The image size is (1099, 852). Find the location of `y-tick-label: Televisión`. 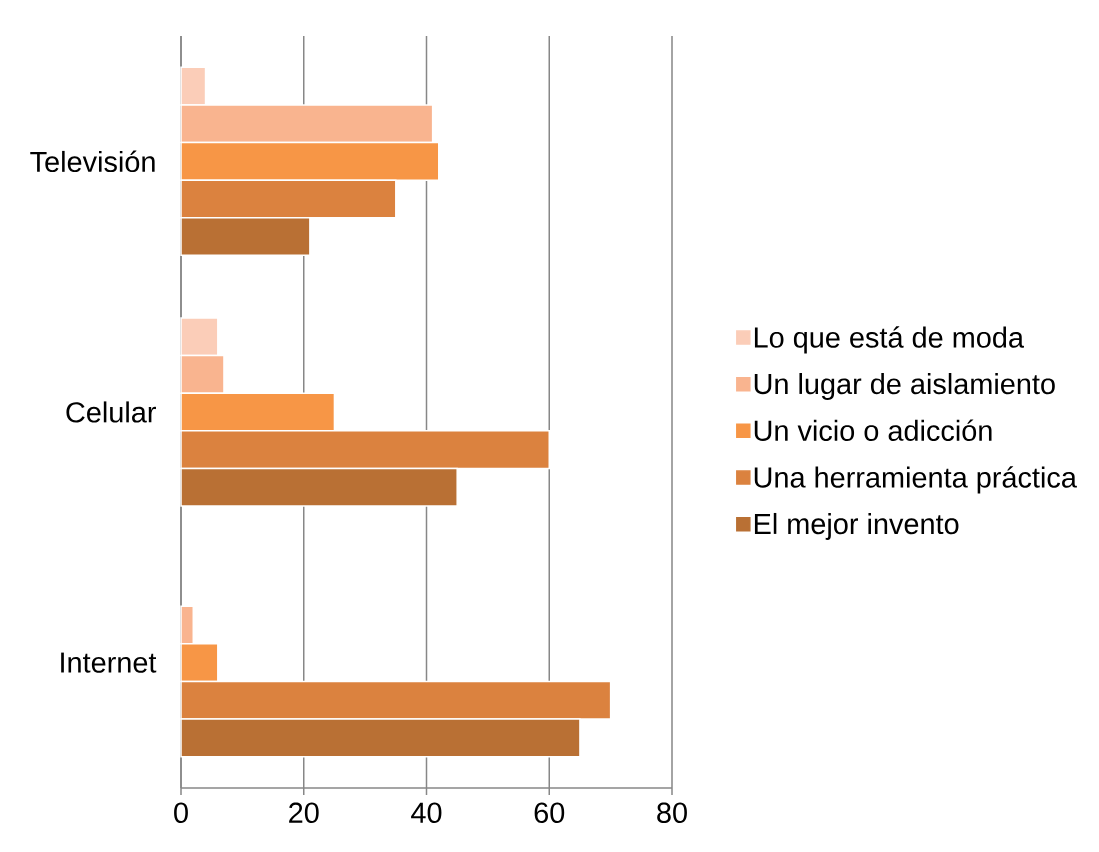

y-tick-label: Televisión is located at coordinates (92, 161).